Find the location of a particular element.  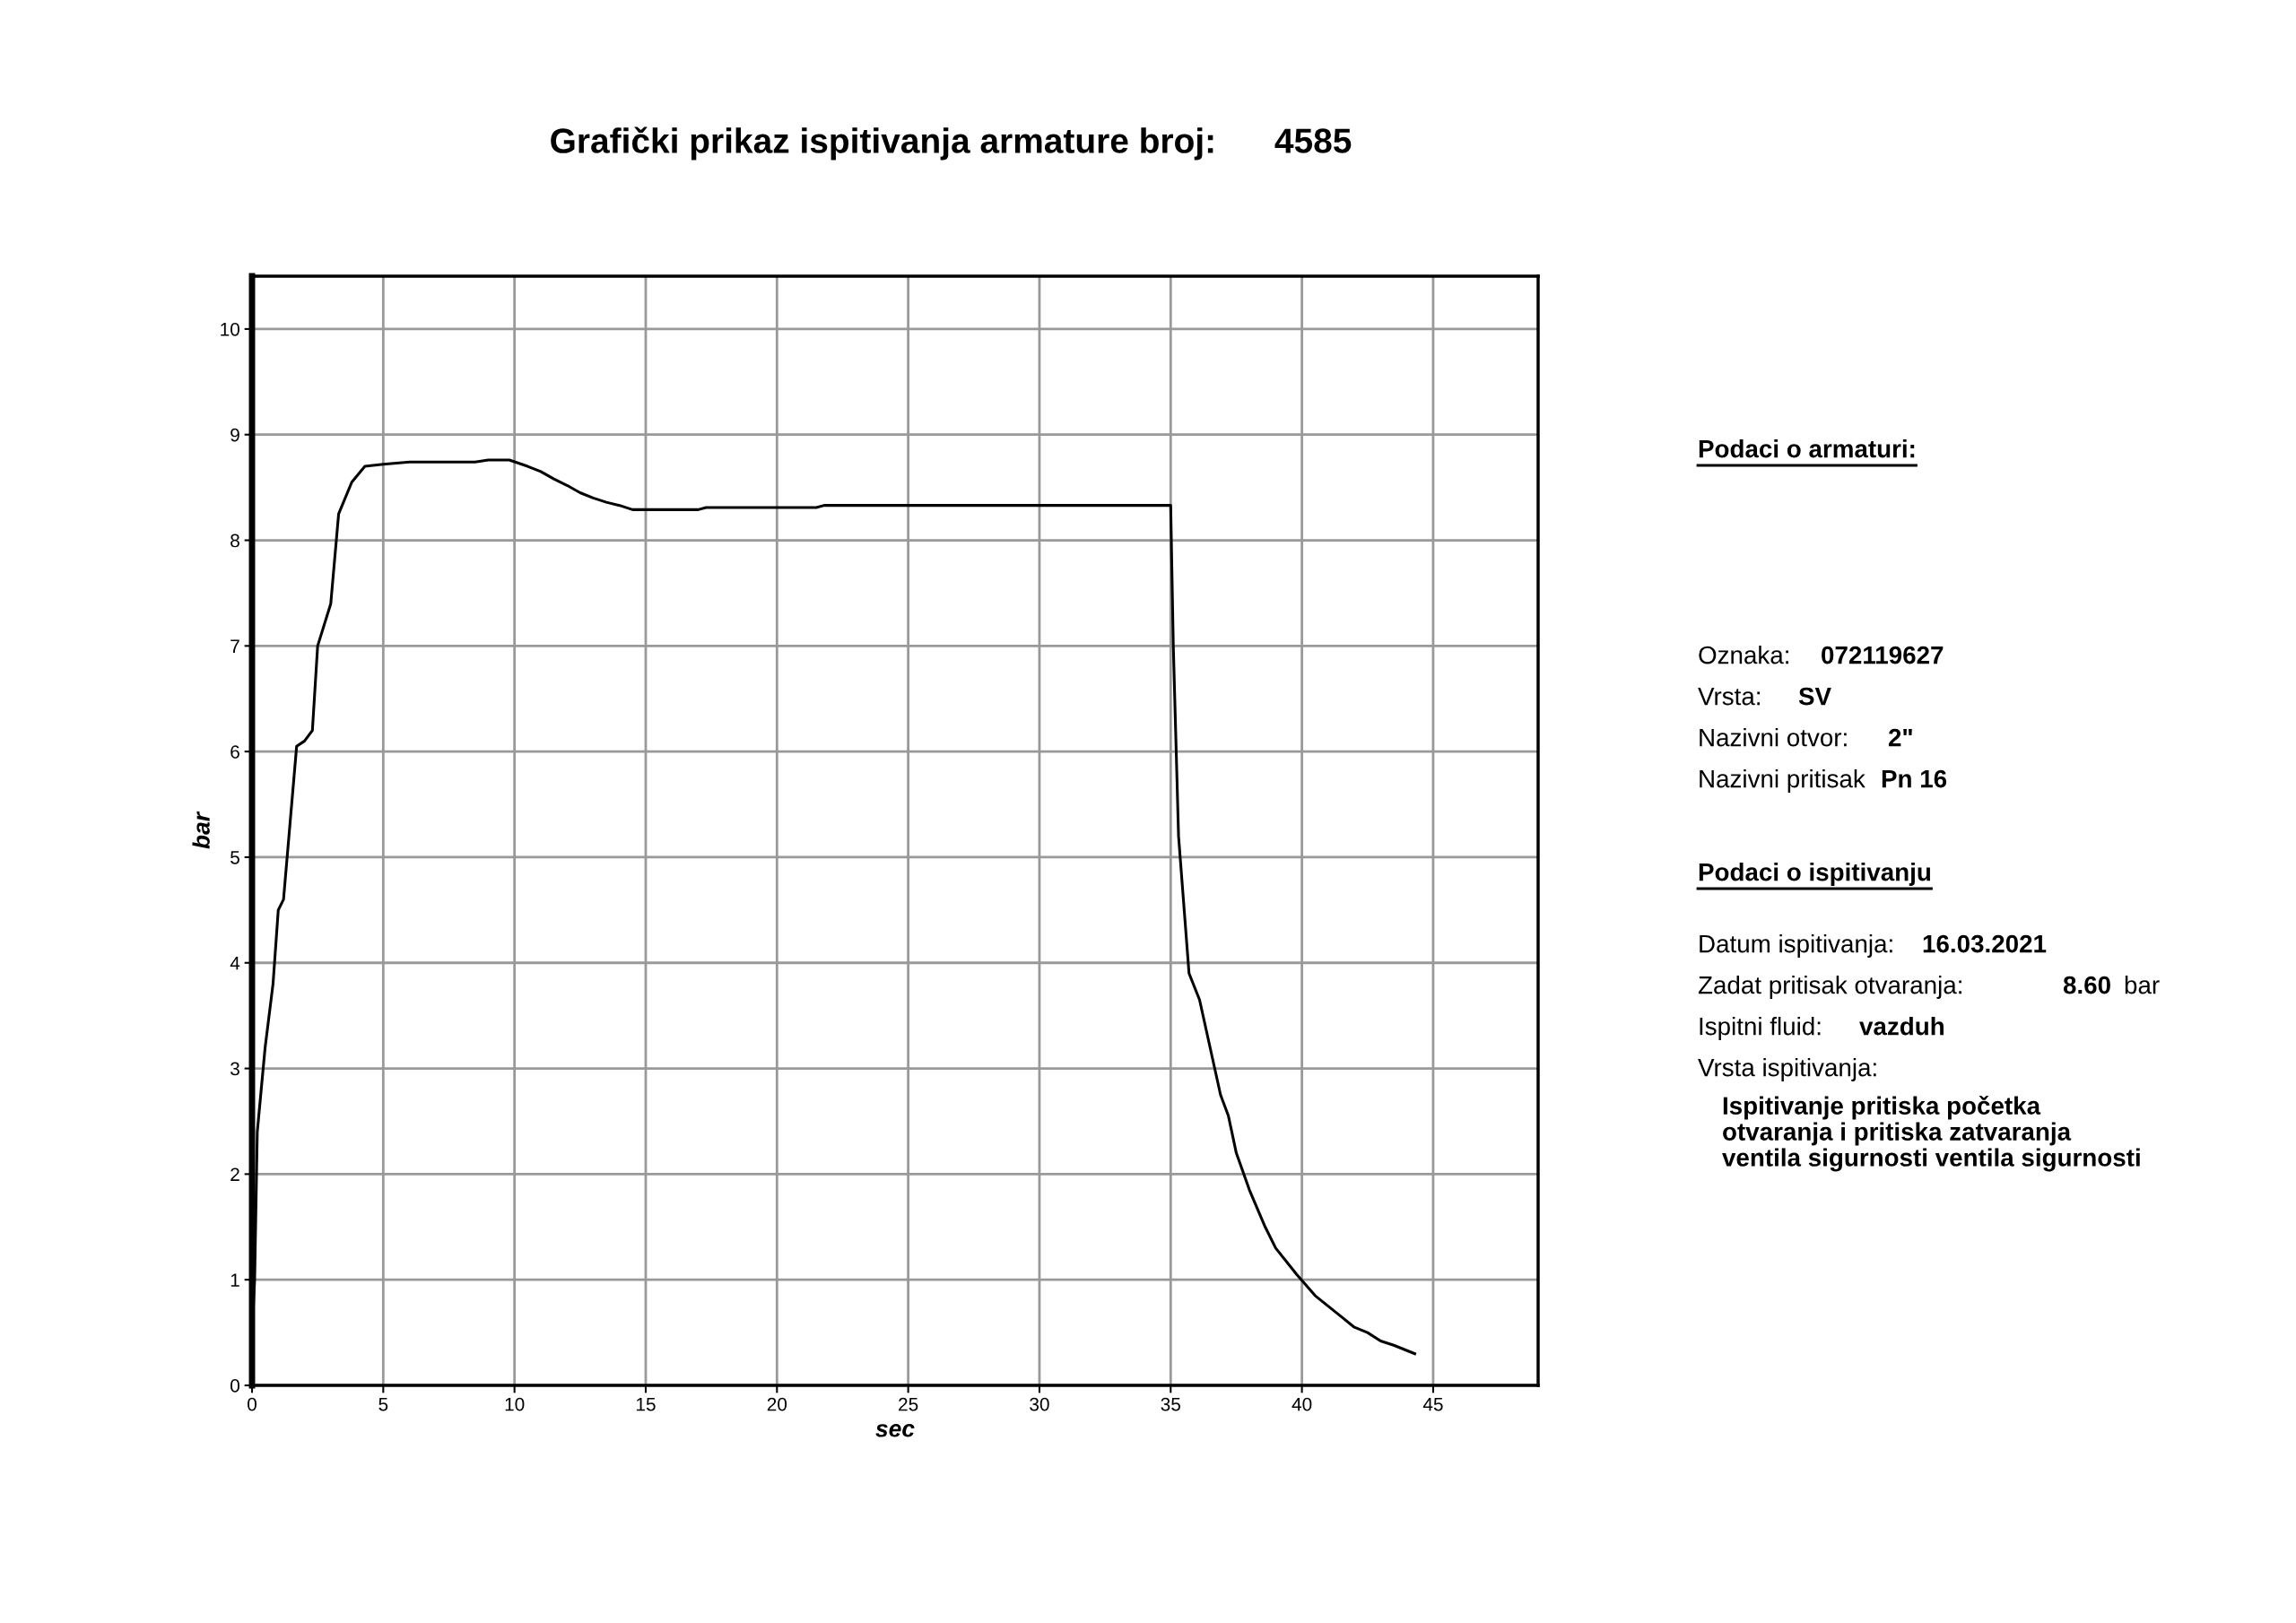

x-tick-label: 0 is located at coordinates (252, 1404).